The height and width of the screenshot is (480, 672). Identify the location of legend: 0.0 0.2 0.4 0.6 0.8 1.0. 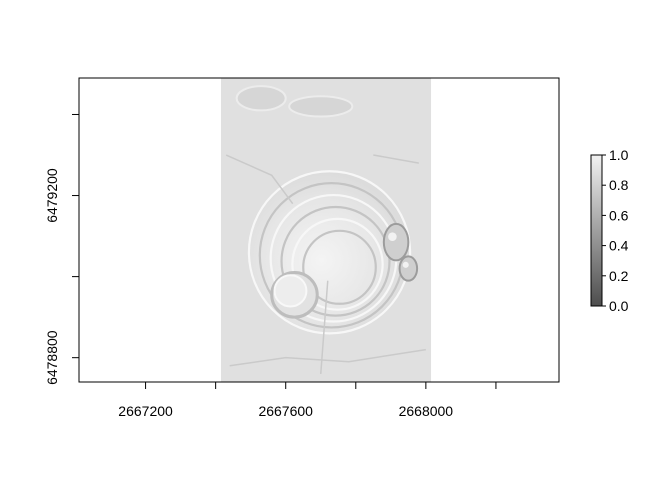
(609, 230).